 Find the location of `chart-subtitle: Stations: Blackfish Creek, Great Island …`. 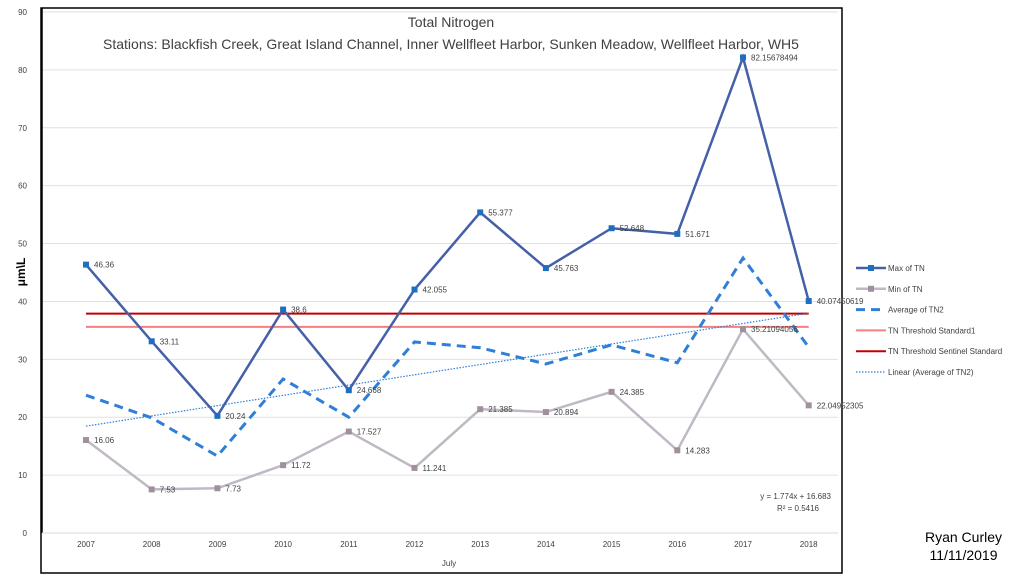

chart-subtitle: Stations: Blackfish Creek, Great Island … is located at coordinates (451, 44).